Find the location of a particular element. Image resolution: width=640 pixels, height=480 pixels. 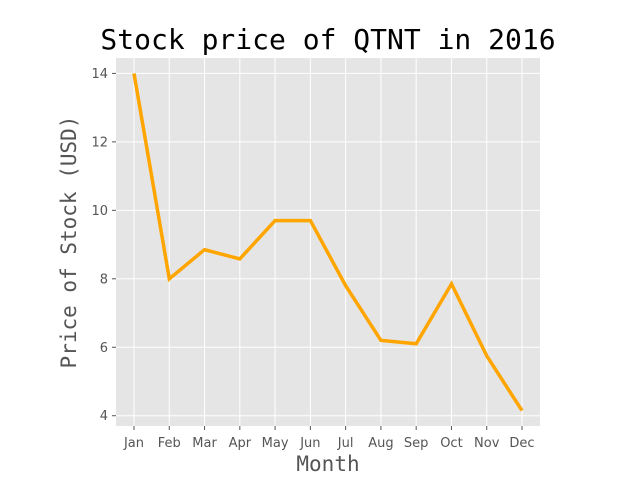

x-tick-label: Feb is located at coordinates (169, 443).